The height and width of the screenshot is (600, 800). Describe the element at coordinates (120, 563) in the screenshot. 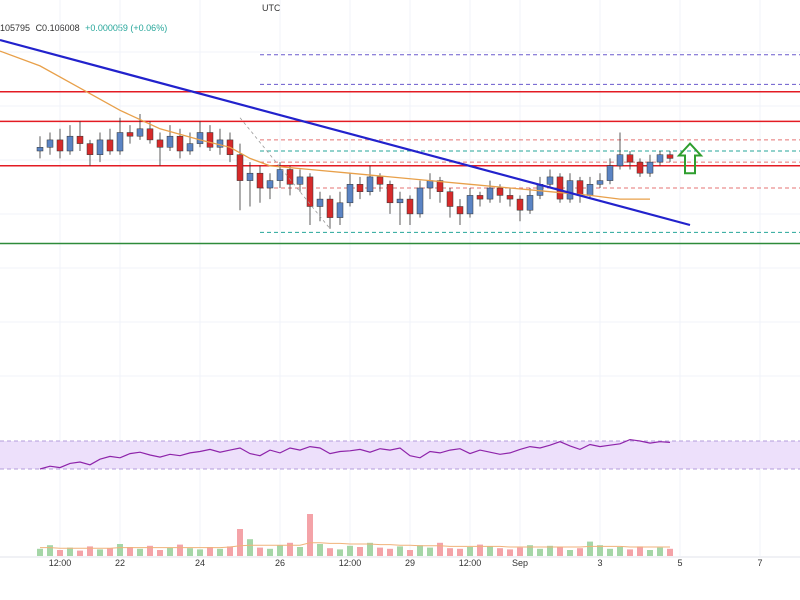

I see `x-tick-label-1: 22` at that location.